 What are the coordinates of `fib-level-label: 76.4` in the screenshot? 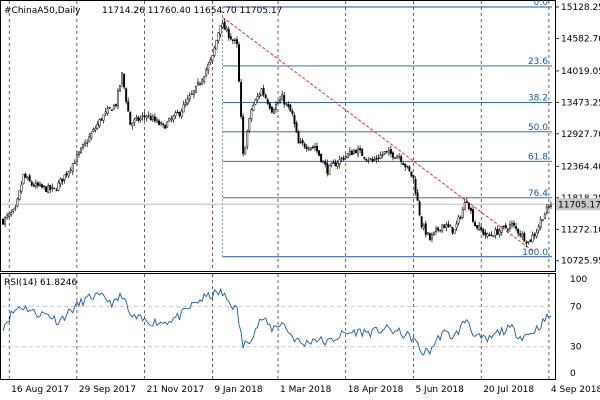 It's located at (538, 194).